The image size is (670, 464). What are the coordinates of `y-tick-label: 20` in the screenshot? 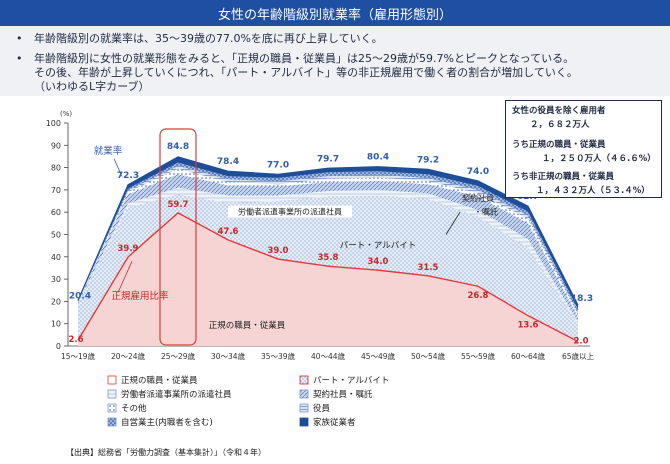 It's located at (56, 301).